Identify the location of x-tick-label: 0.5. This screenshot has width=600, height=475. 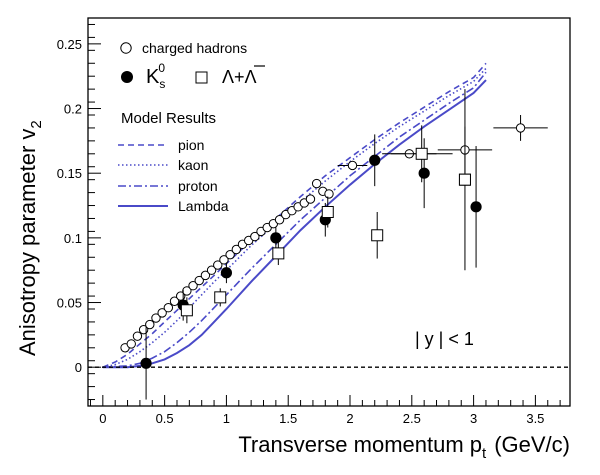
(165, 418).